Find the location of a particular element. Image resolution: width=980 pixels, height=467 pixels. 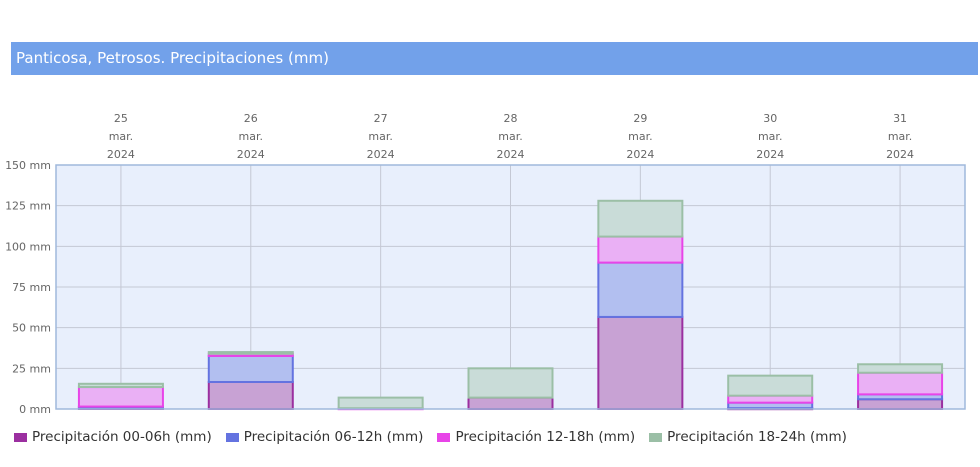

y-tick-label: 125 mm is located at coordinates (28, 206).